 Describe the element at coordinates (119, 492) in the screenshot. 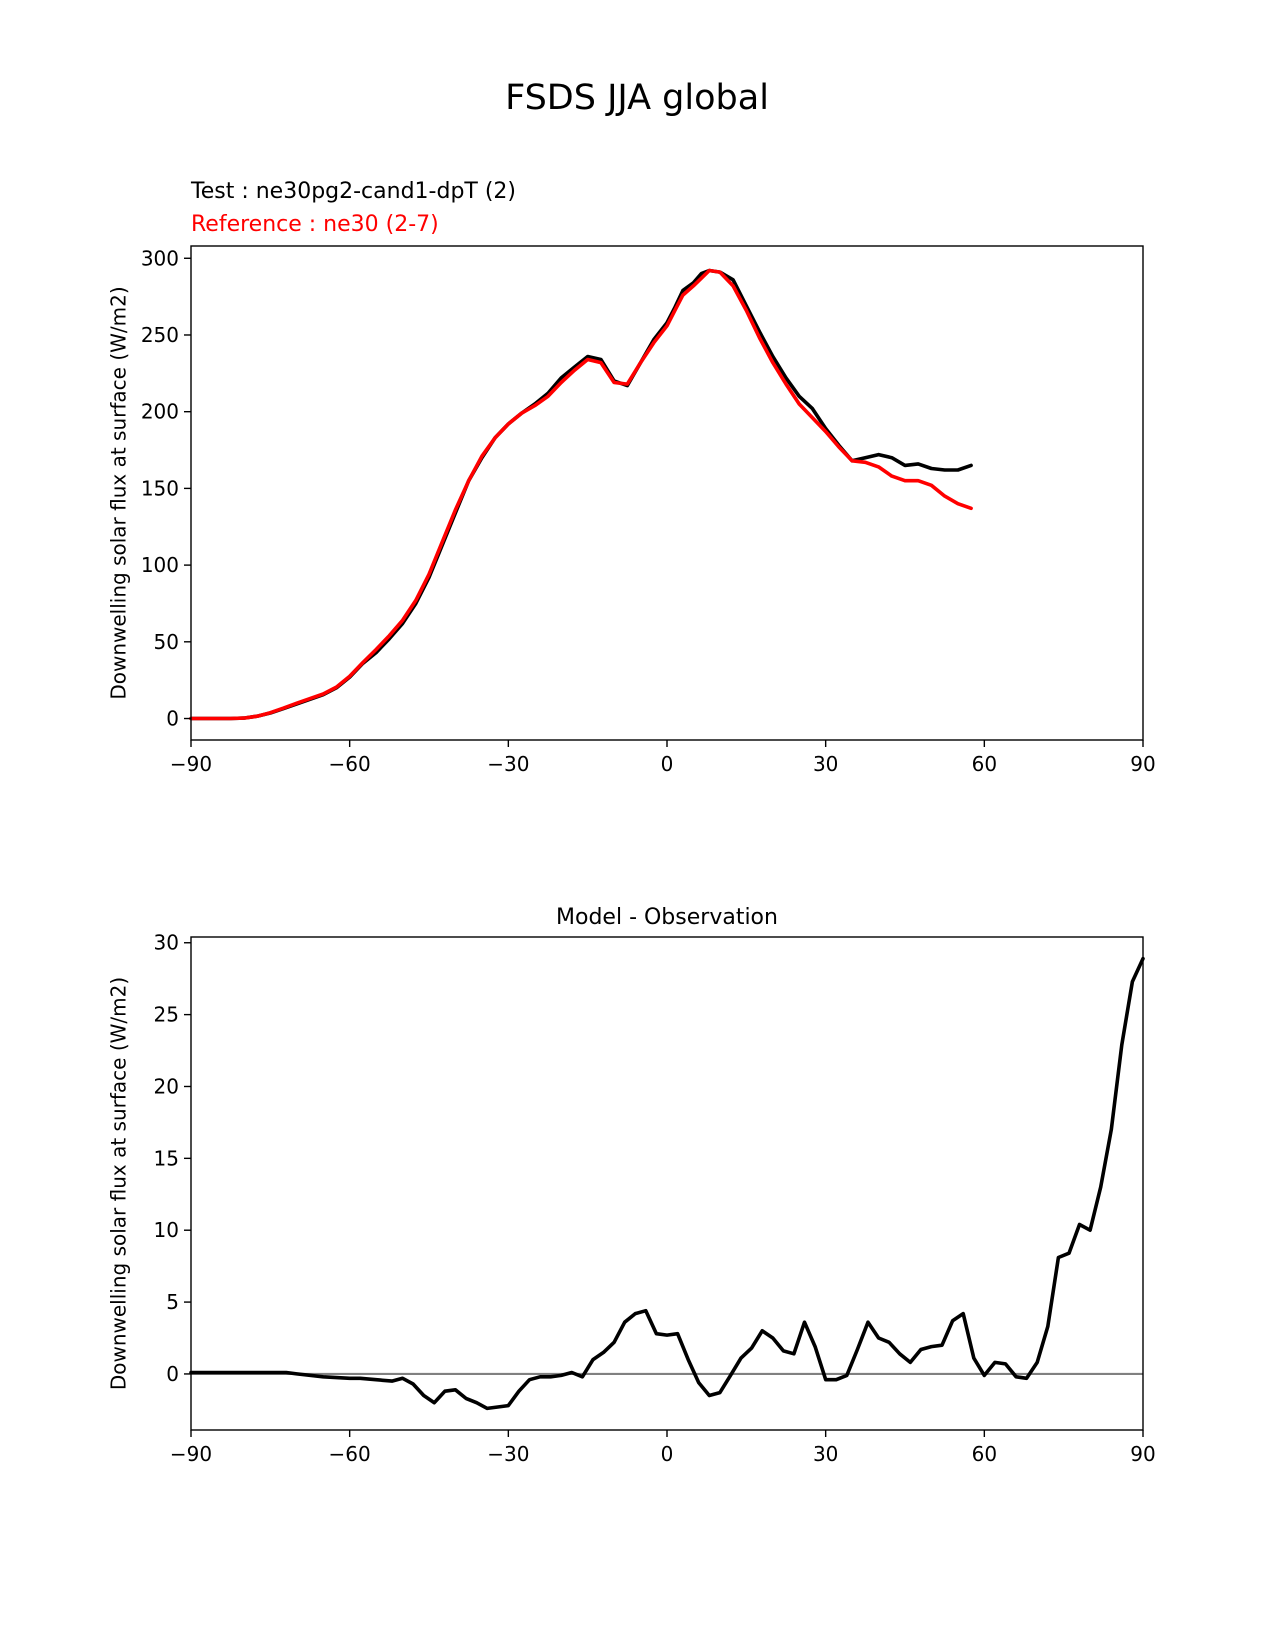

I see `top-plot-y-axis-label: Downwelling solar flux at surface (W/m2)` at that location.